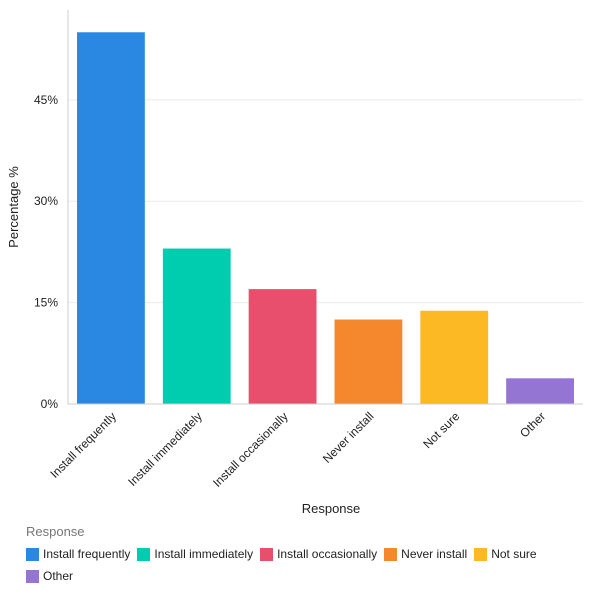 The width and height of the screenshot is (600, 600). What do you see at coordinates (368, 361) in the screenshot?
I see `bar-never-install` at bounding box center [368, 361].